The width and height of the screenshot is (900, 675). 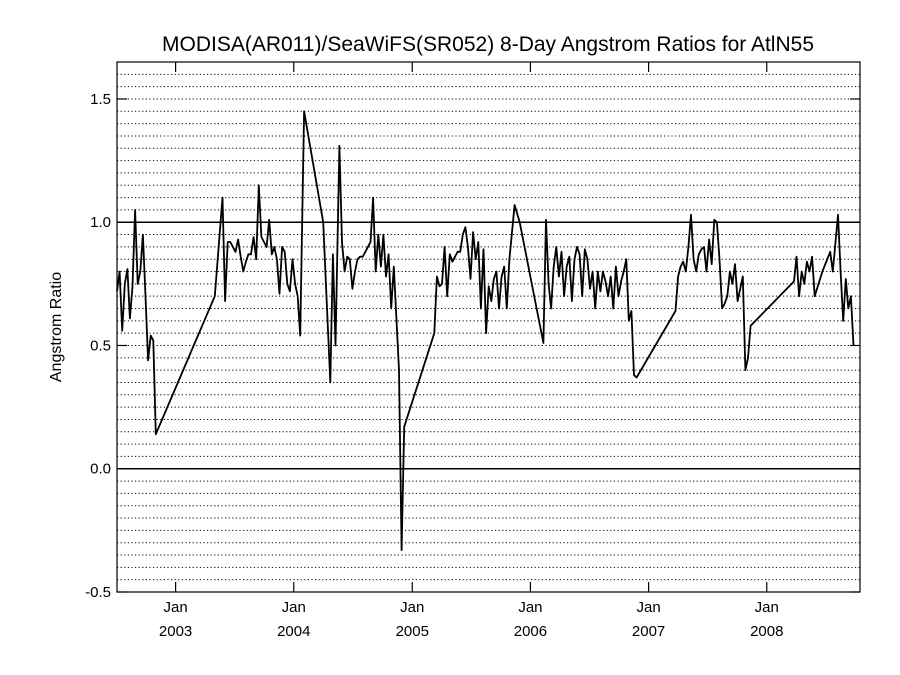 What do you see at coordinates (100, 345) in the screenshot?
I see `y-tick-label: 0.5` at bounding box center [100, 345].